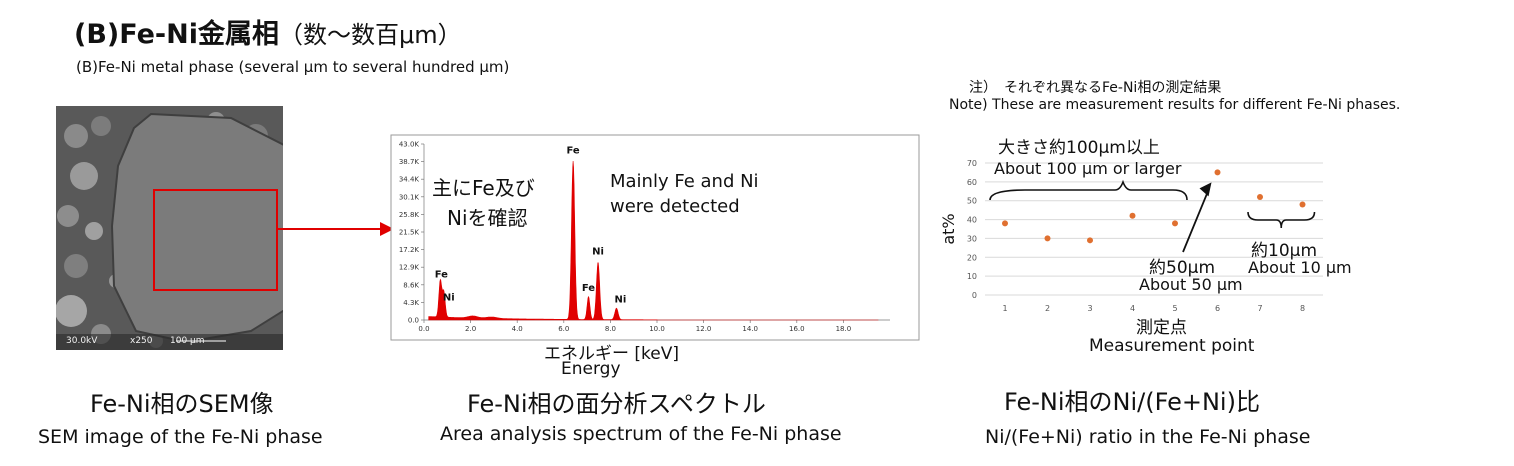  Describe the element at coordinates (1182, 268) in the screenshot. I see `annotation-50-jp: 約50μm` at that location.